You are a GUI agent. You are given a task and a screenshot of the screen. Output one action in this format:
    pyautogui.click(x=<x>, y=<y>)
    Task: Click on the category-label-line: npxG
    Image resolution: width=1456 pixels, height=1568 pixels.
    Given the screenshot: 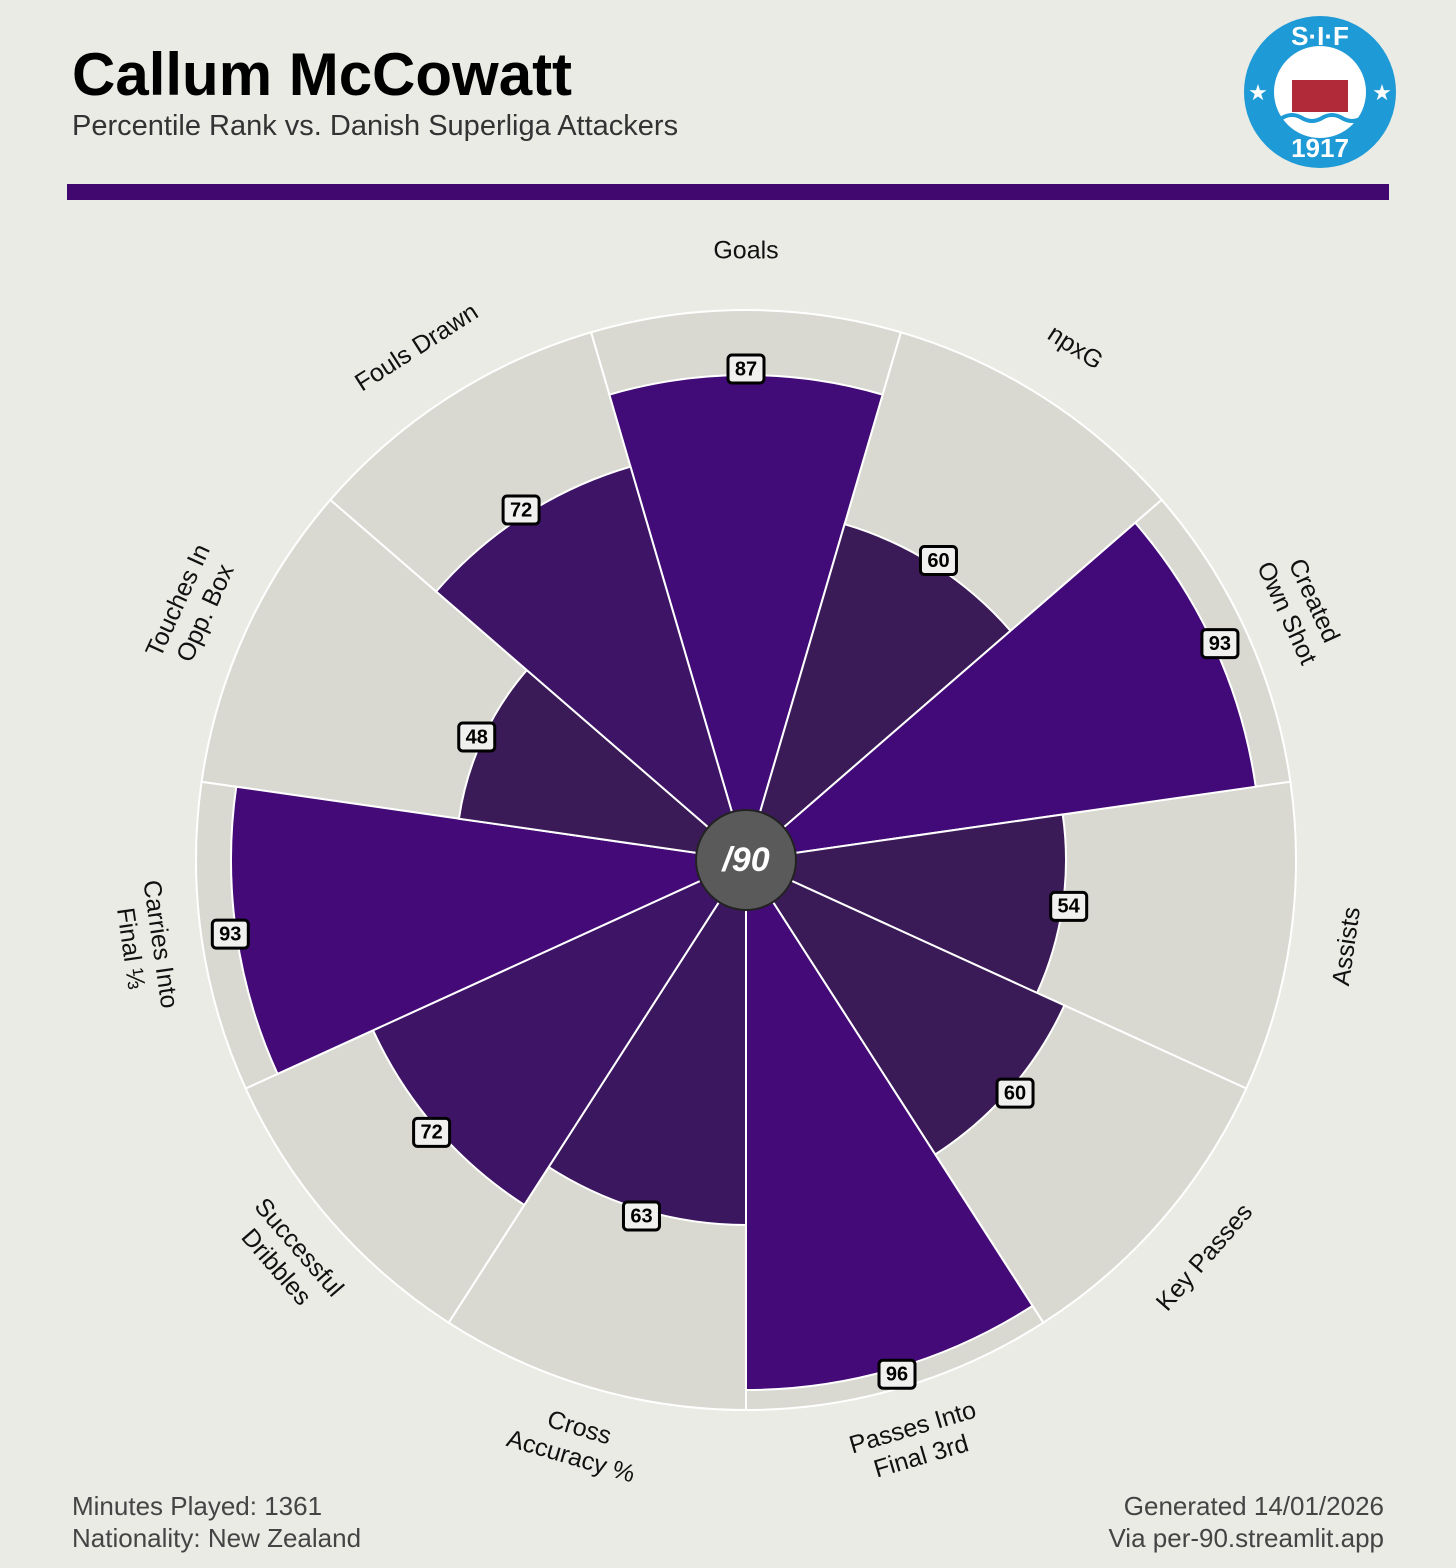 What is the action you would take?
    pyautogui.click(x=1075, y=347)
    